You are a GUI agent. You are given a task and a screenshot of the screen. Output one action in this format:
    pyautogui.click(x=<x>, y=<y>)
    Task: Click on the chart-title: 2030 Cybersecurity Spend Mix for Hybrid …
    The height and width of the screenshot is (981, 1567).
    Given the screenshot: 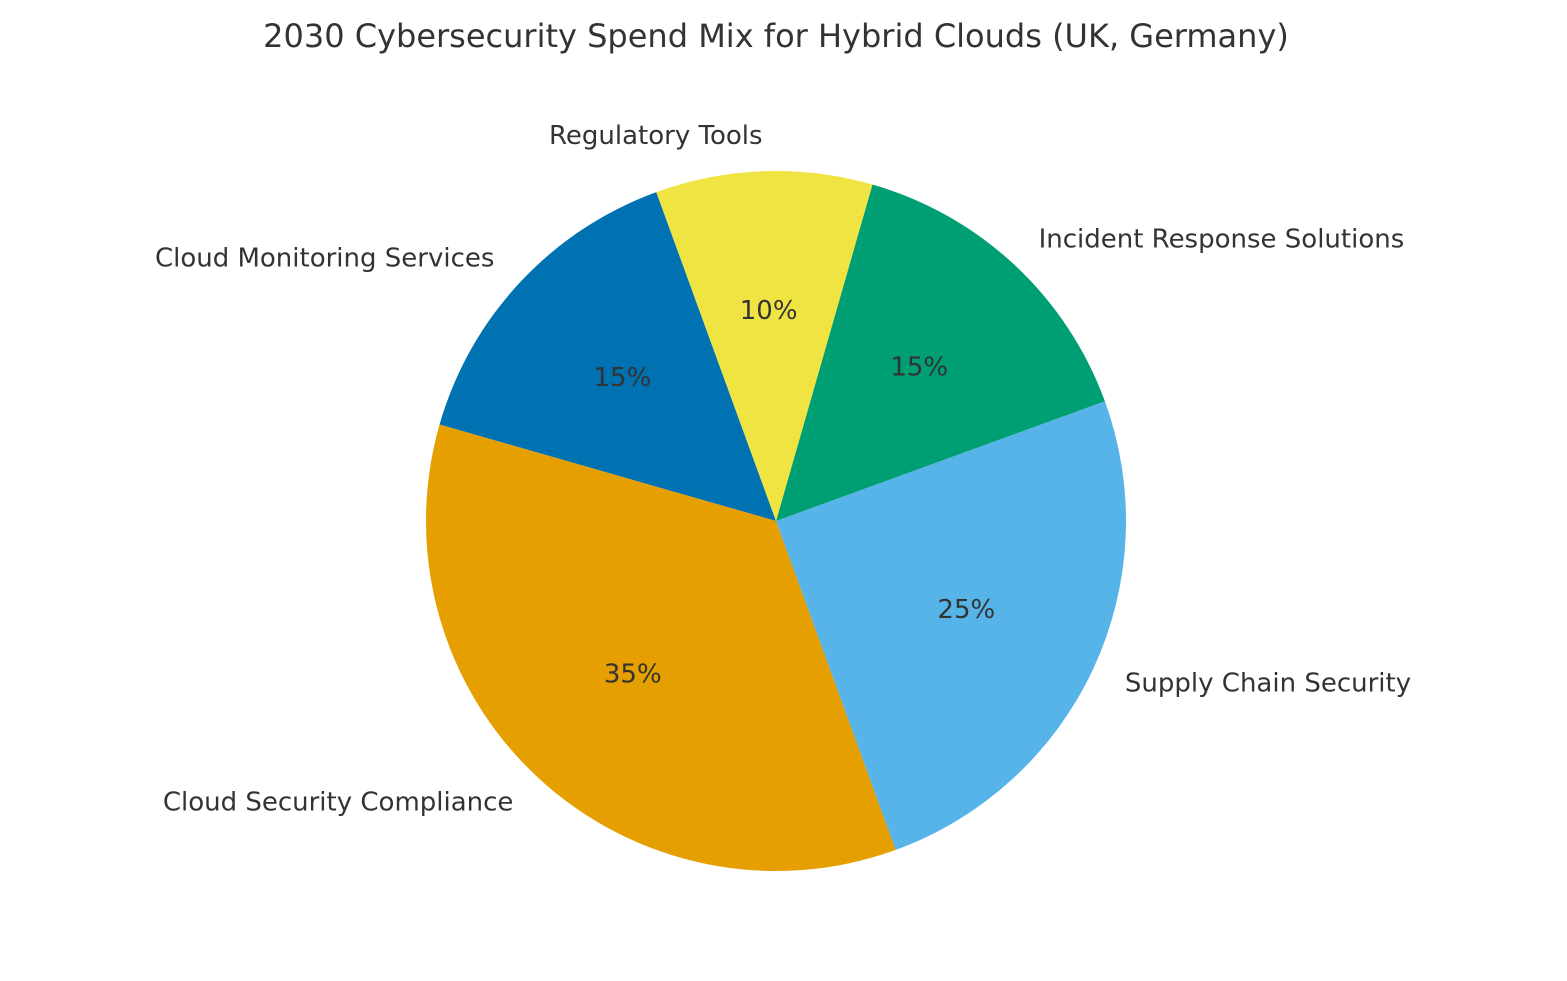 What is the action you would take?
    pyautogui.click(x=776, y=36)
    